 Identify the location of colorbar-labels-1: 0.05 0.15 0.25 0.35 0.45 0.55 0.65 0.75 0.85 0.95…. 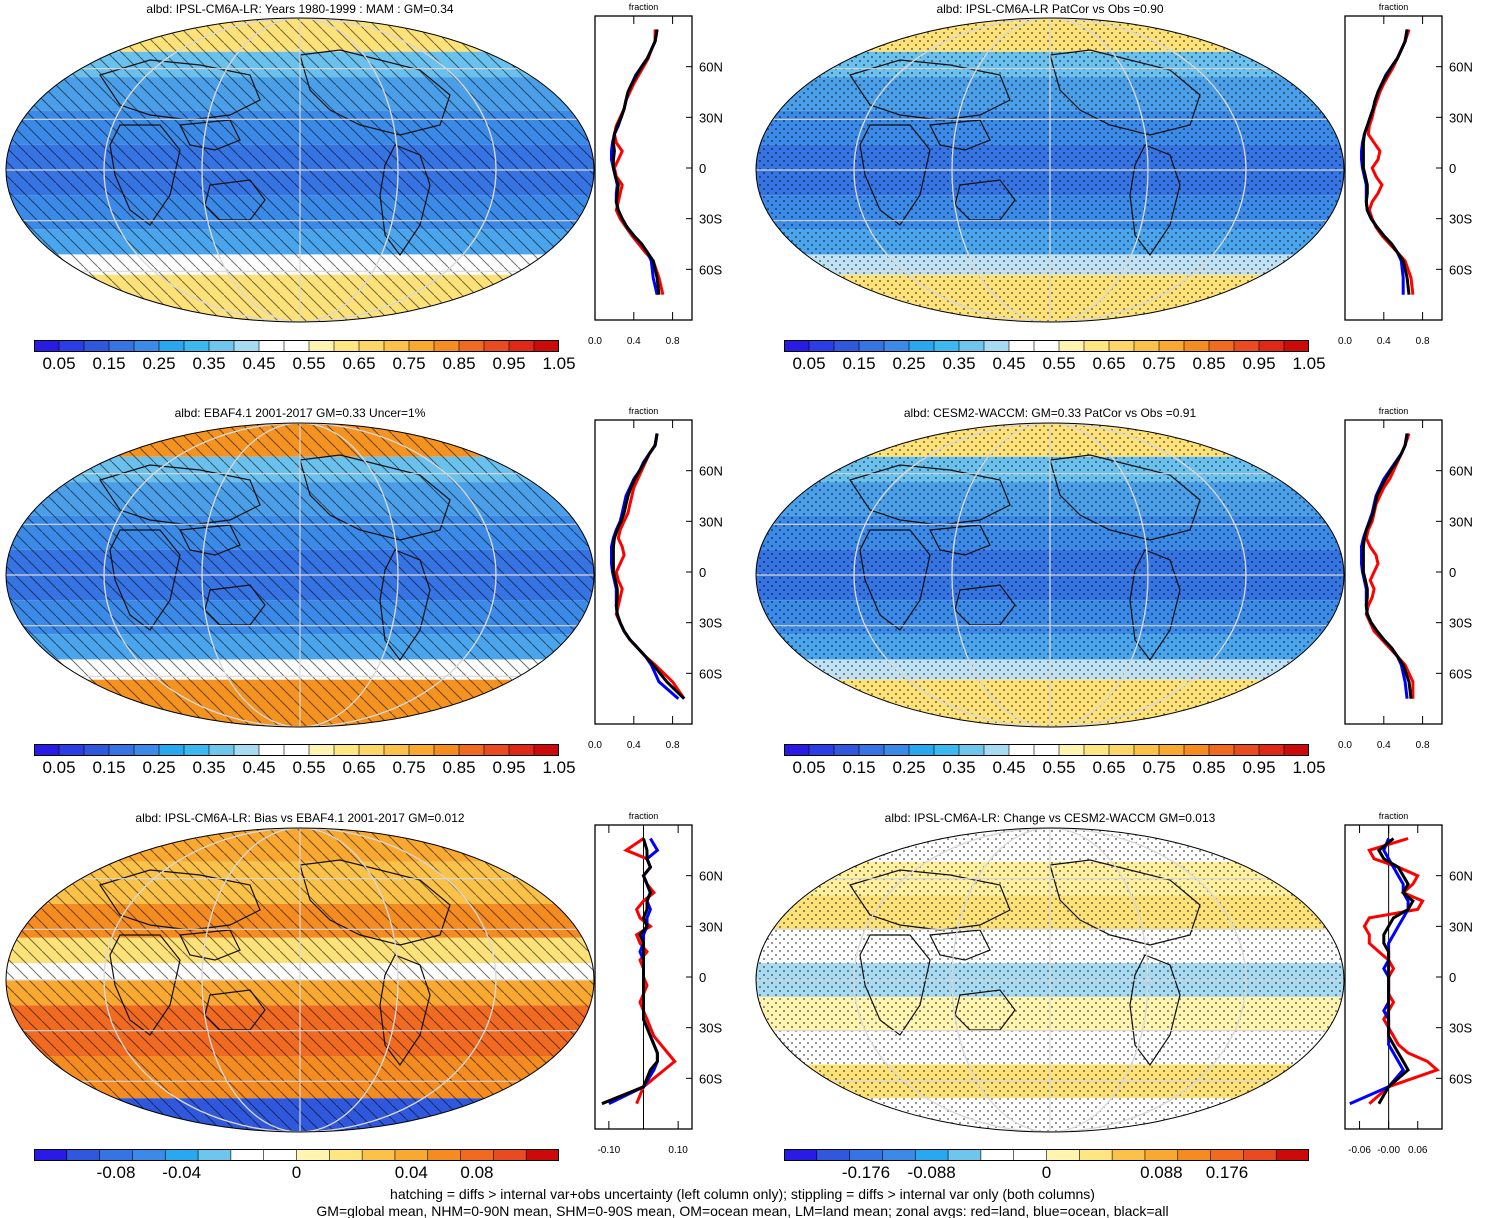
(304, 364).